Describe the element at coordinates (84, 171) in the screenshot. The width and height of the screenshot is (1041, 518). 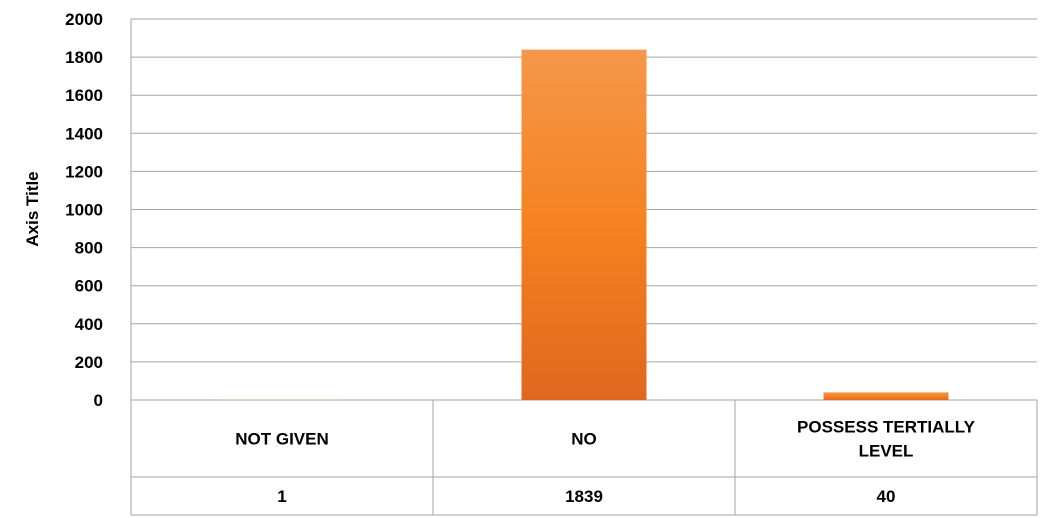
I see `y-tick-label: 1200` at that location.